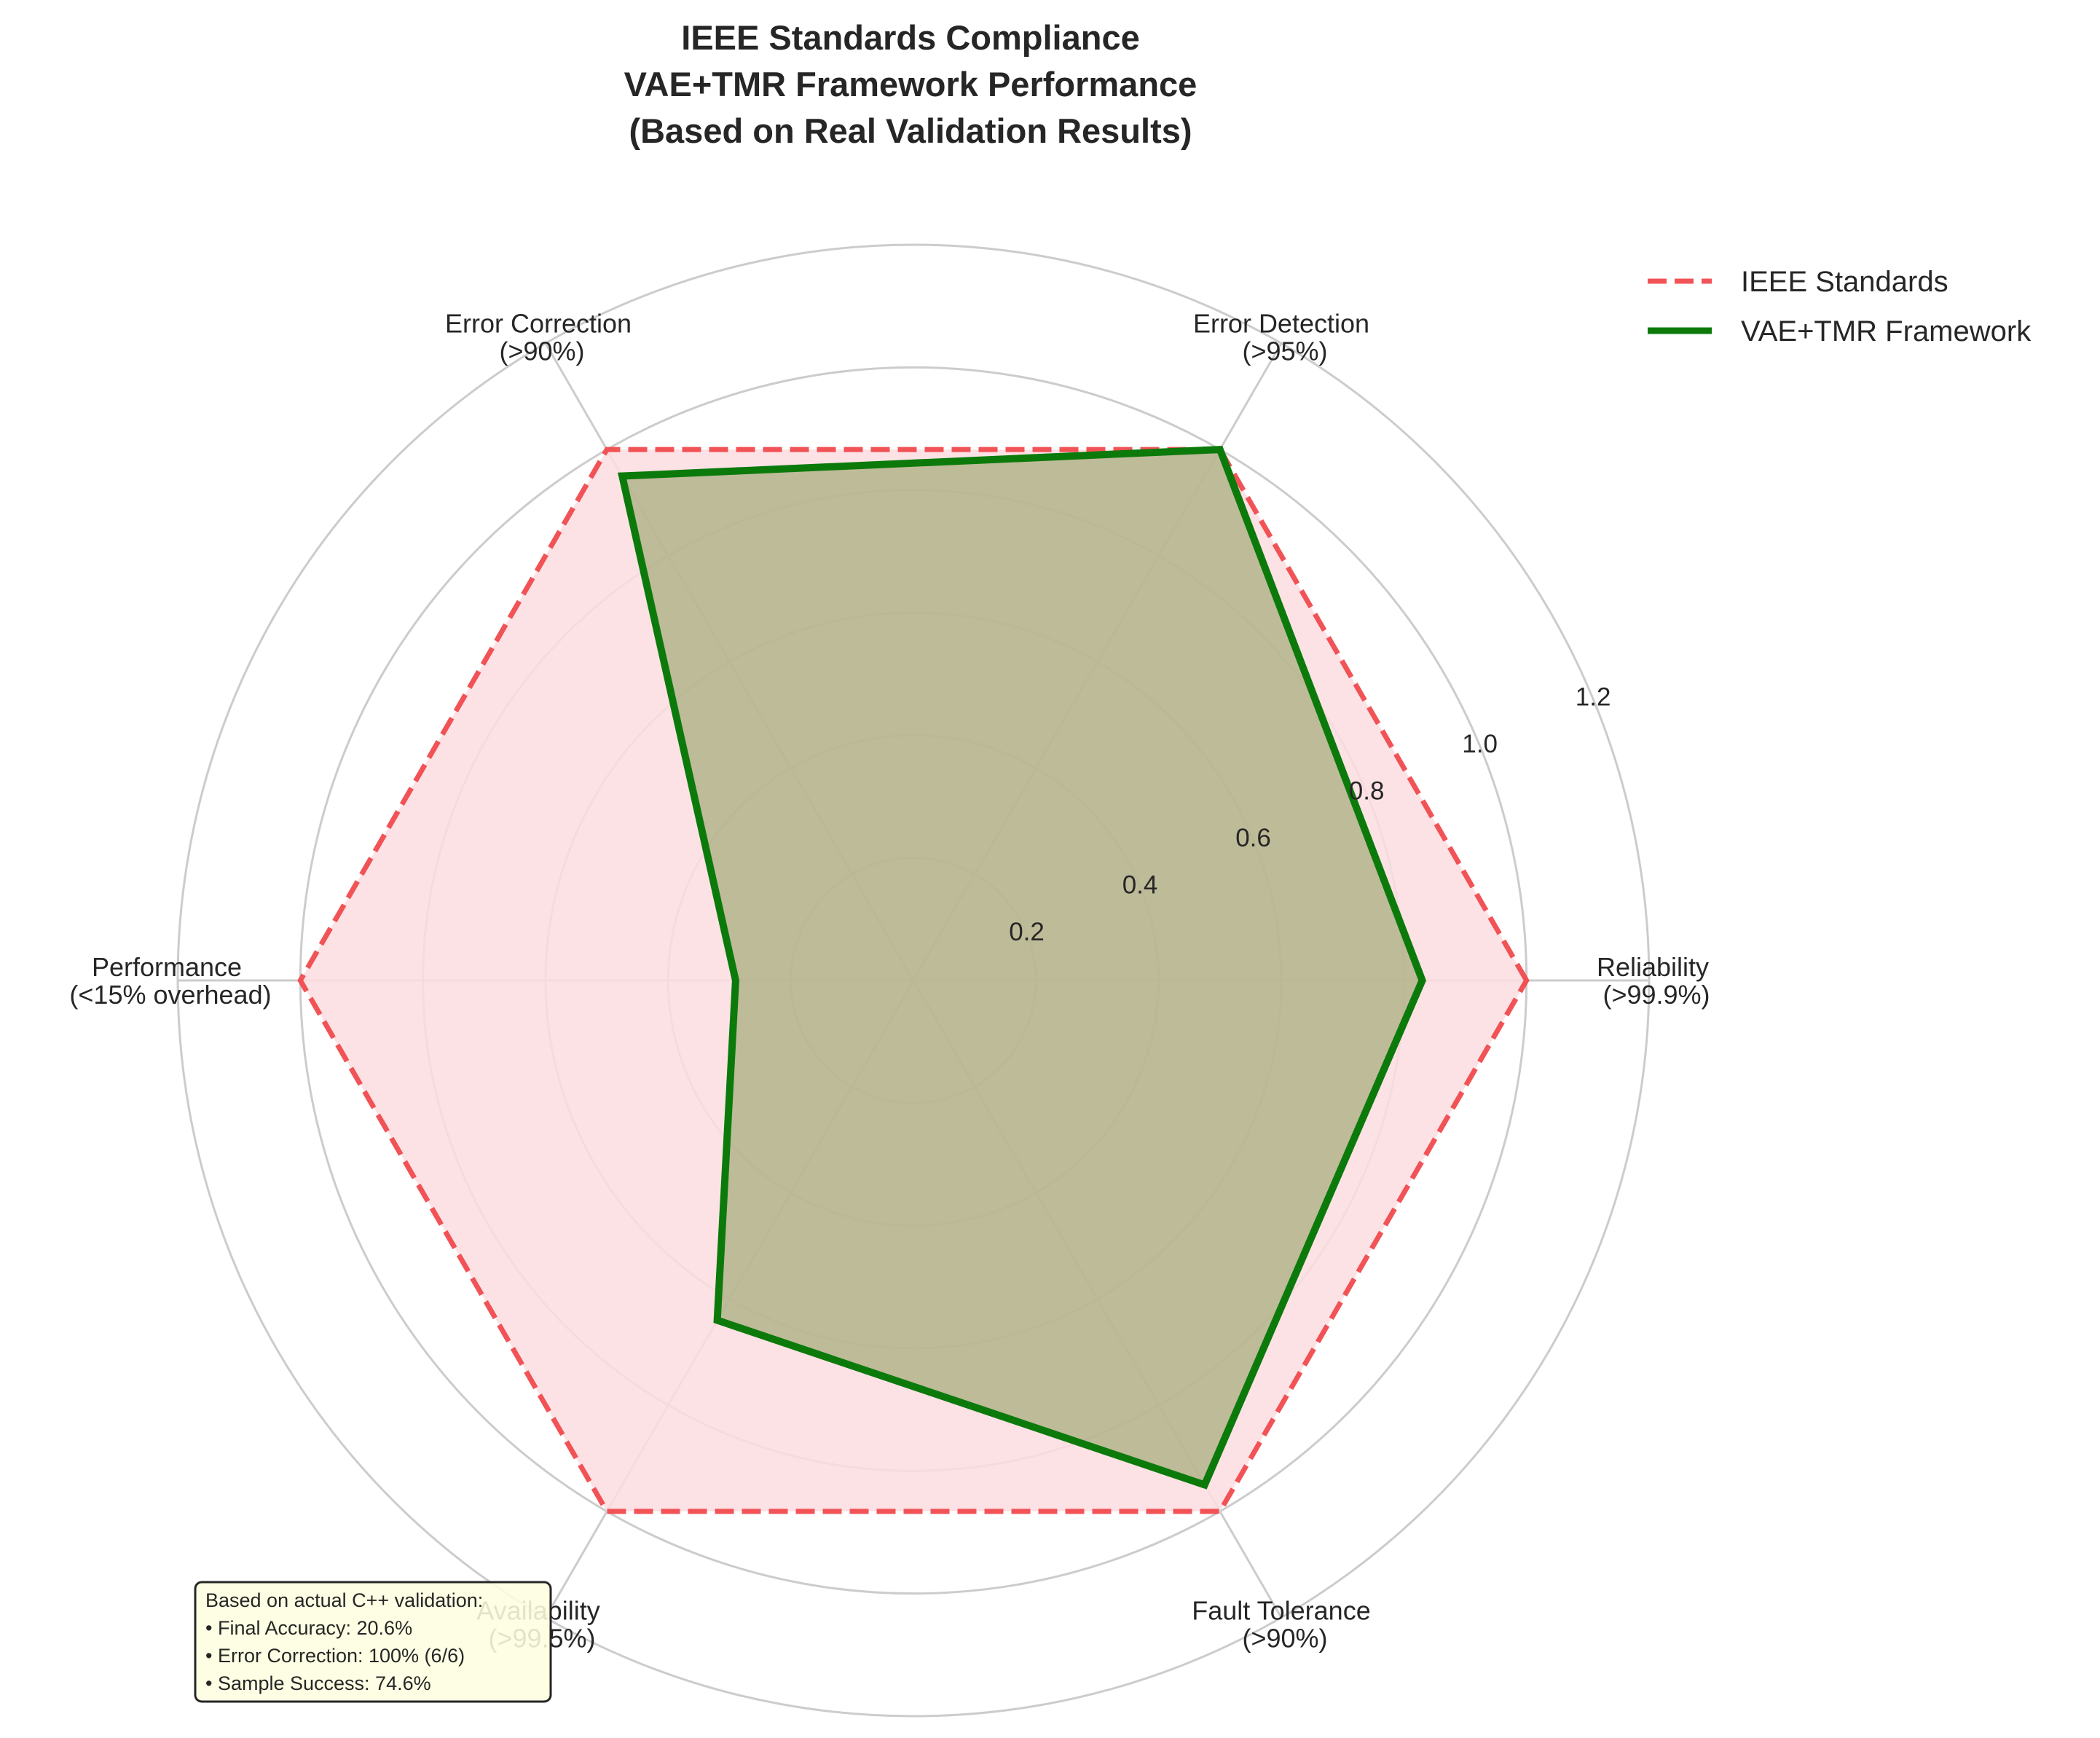 This screenshot has height=1738, width=2100. Describe the element at coordinates (1027, 932) in the screenshot. I see `radial-tick-label: 0.2` at that location.